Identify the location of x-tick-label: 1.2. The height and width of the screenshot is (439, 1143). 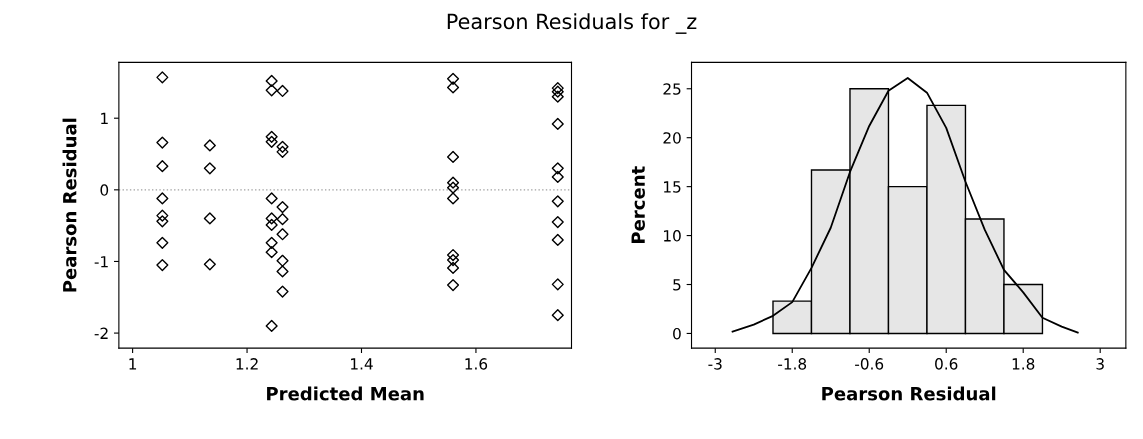
(247, 364).